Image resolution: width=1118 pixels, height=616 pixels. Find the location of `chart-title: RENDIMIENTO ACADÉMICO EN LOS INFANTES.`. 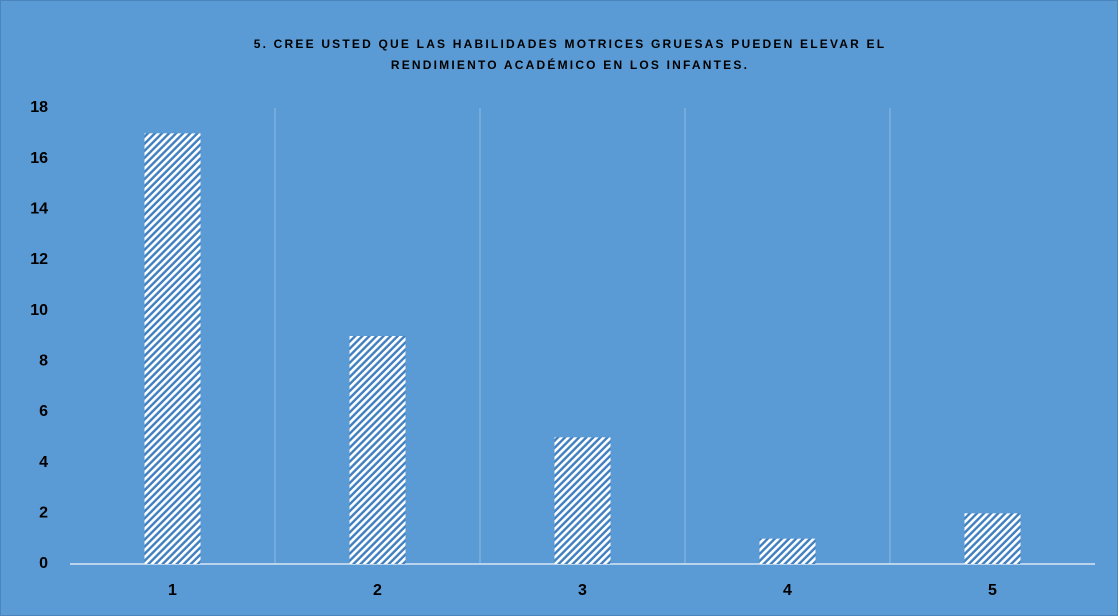

chart-title: RENDIMIENTO ACADÉMICO EN LOS INFANTES. is located at coordinates (570, 64).